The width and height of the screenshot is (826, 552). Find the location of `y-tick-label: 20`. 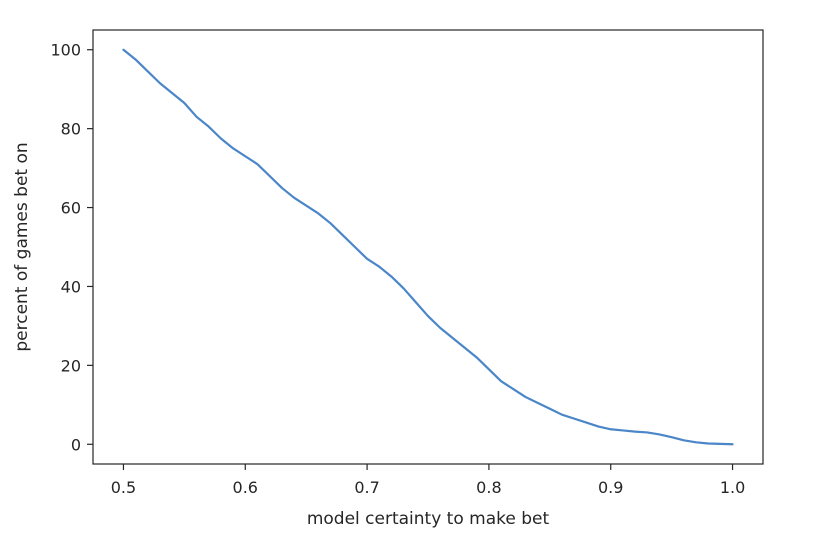

y-tick-label: 20 is located at coordinates (71, 365).